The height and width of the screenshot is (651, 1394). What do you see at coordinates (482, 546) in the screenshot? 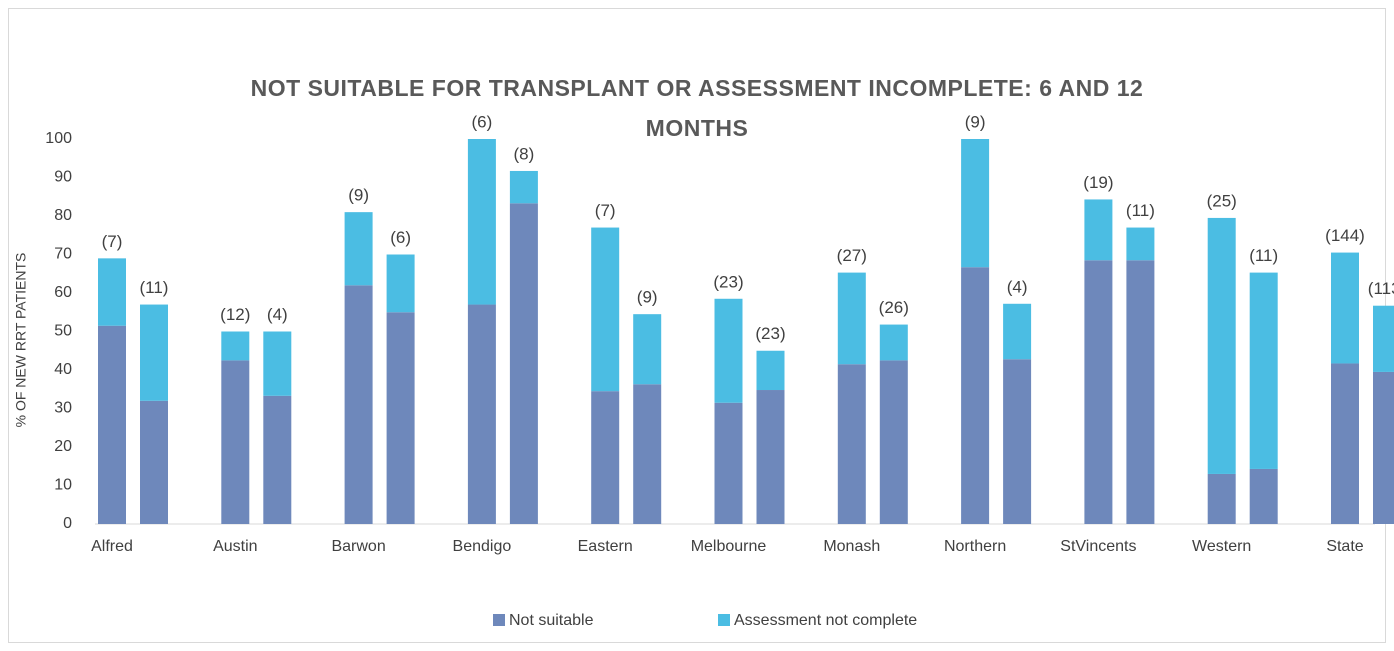
I see `x-tick-label: Bendigo` at bounding box center [482, 546].